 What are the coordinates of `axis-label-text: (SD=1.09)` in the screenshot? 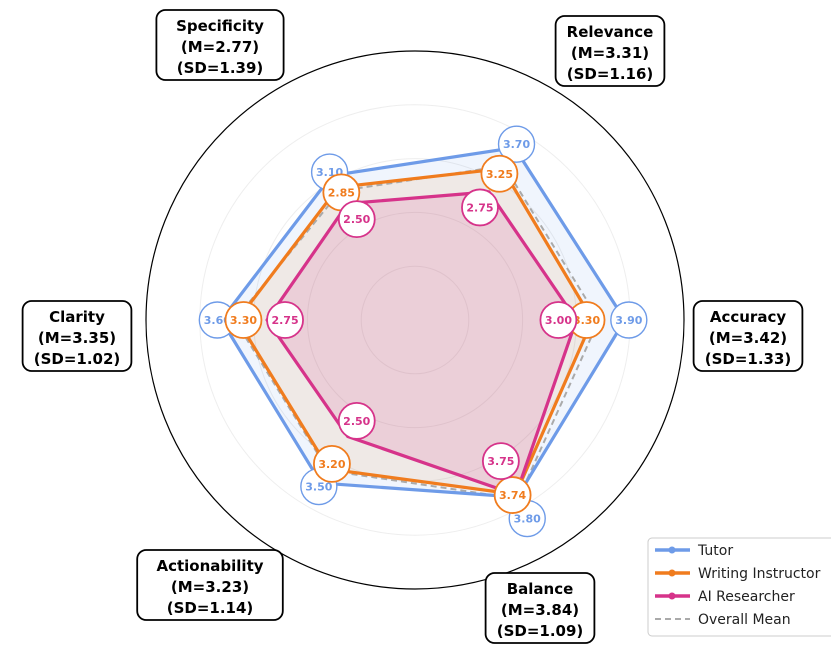 It's located at (540, 631).